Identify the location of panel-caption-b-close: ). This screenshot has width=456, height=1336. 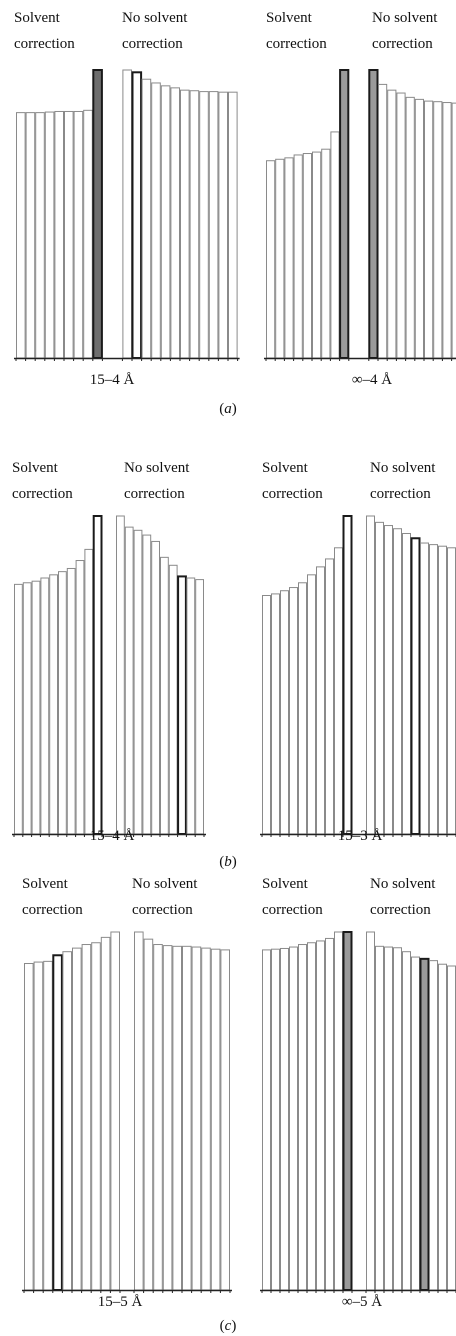
(234, 862).